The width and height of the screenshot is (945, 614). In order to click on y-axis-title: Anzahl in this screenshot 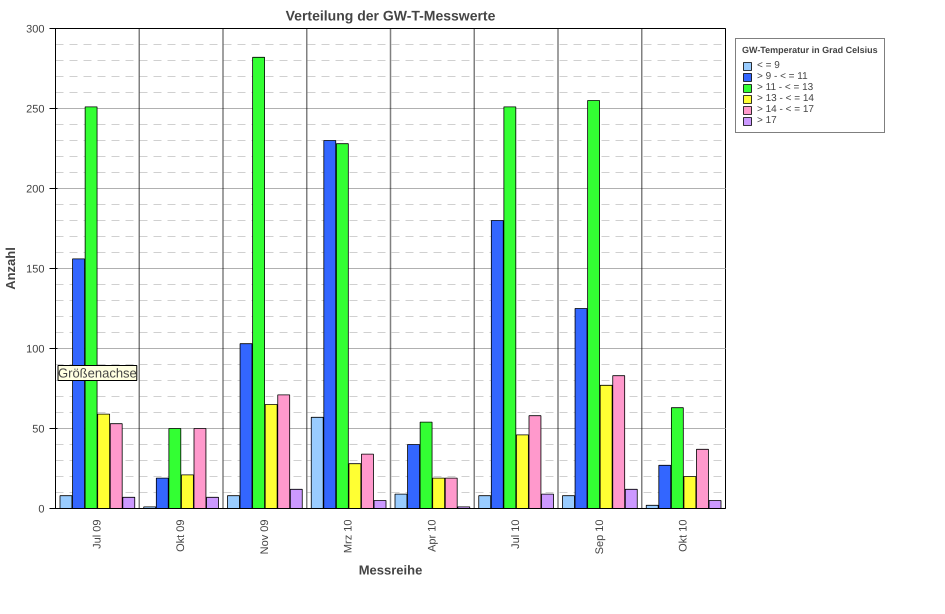, I will do `click(10, 268)`.